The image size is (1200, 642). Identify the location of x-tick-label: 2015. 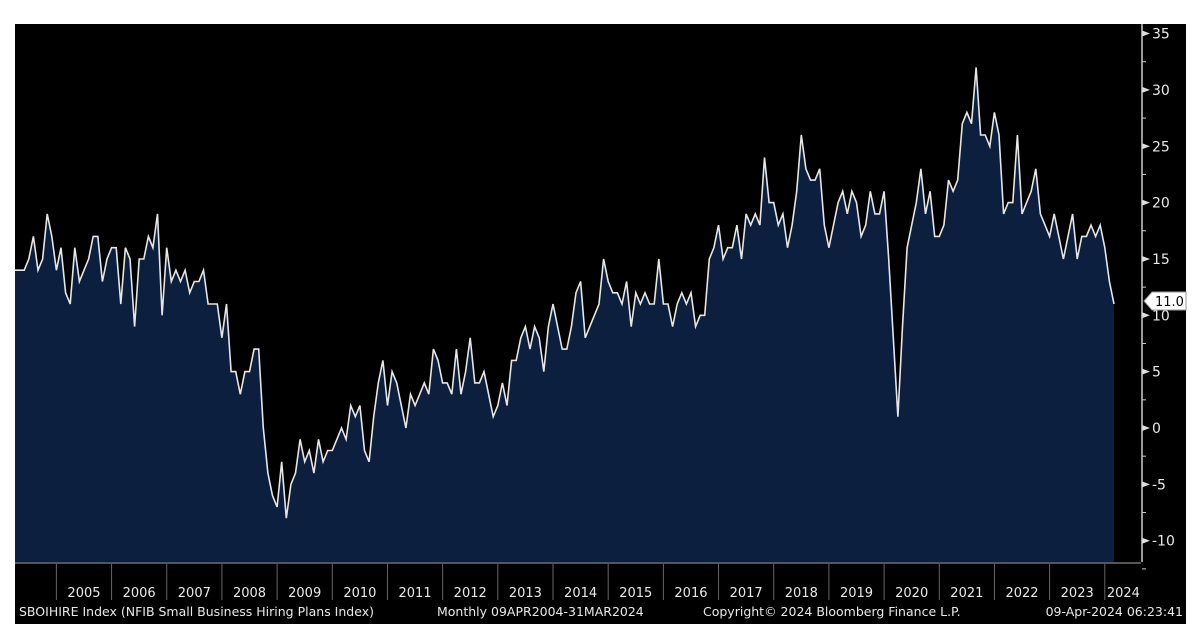
(635, 593).